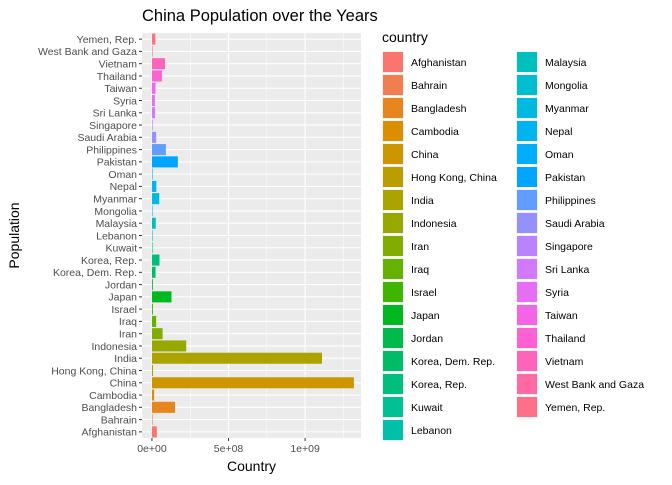  Describe the element at coordinates (154, 186) in the screenshot. I see `bar-nepal` at that location.